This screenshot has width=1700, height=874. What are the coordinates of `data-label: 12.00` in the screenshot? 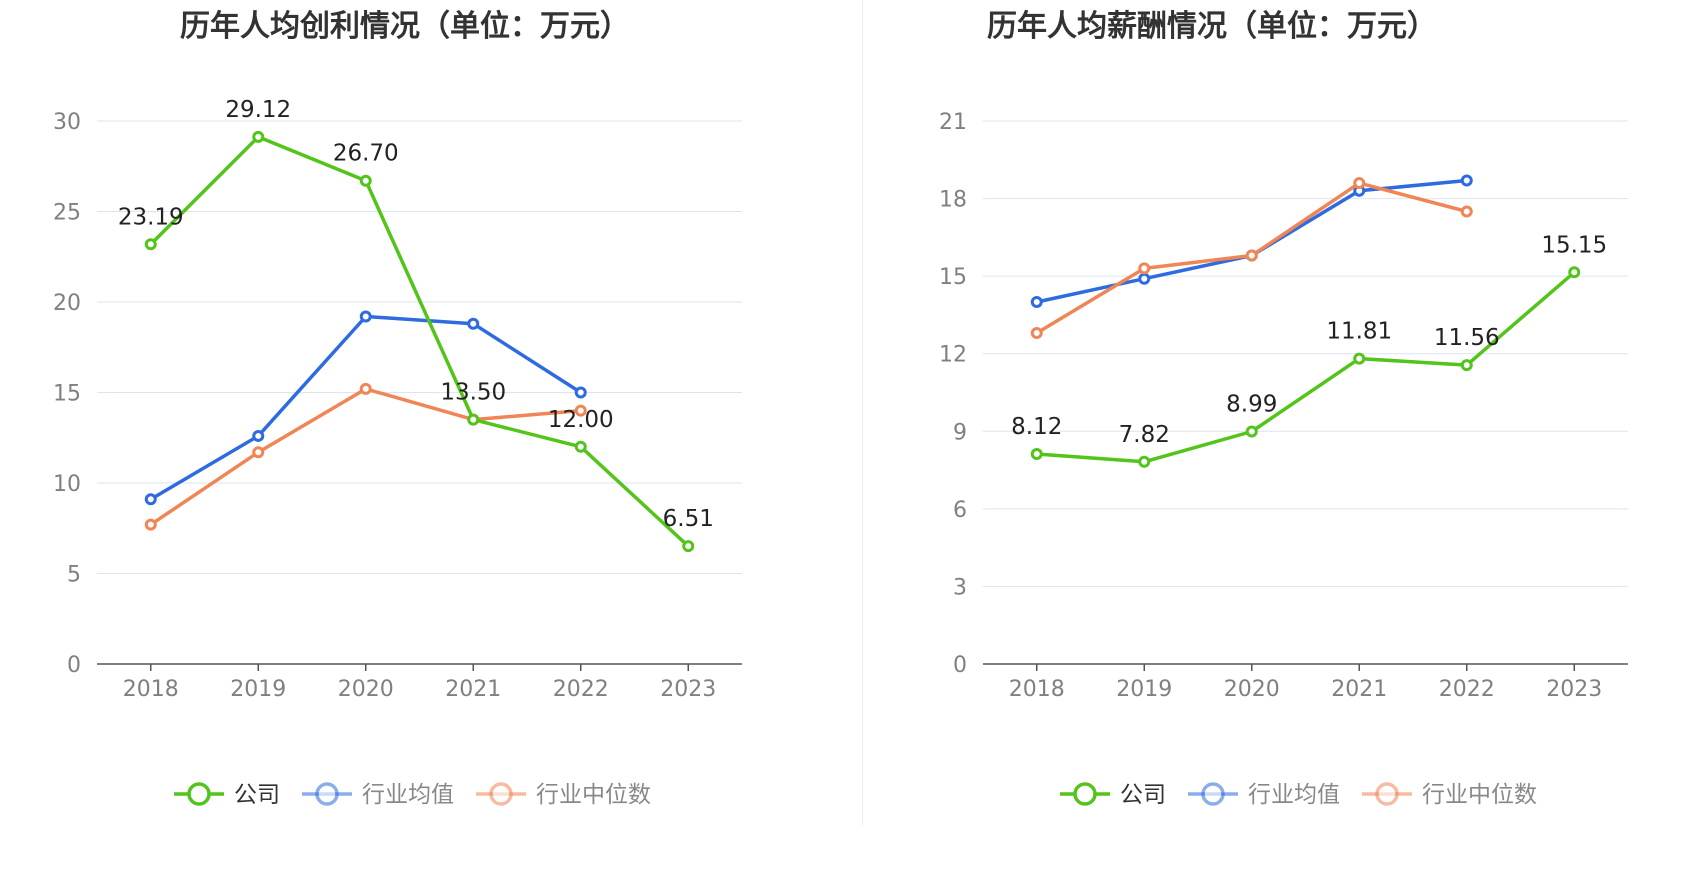 It's located at (581, 420).